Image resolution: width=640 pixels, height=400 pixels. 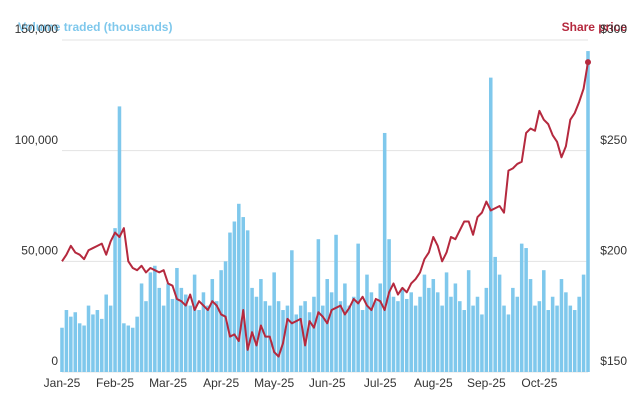 What do you see at coordinates (613, 29) in the screenshot?
I see `y2-tick-label: $300` at bounding box center [613, 29].